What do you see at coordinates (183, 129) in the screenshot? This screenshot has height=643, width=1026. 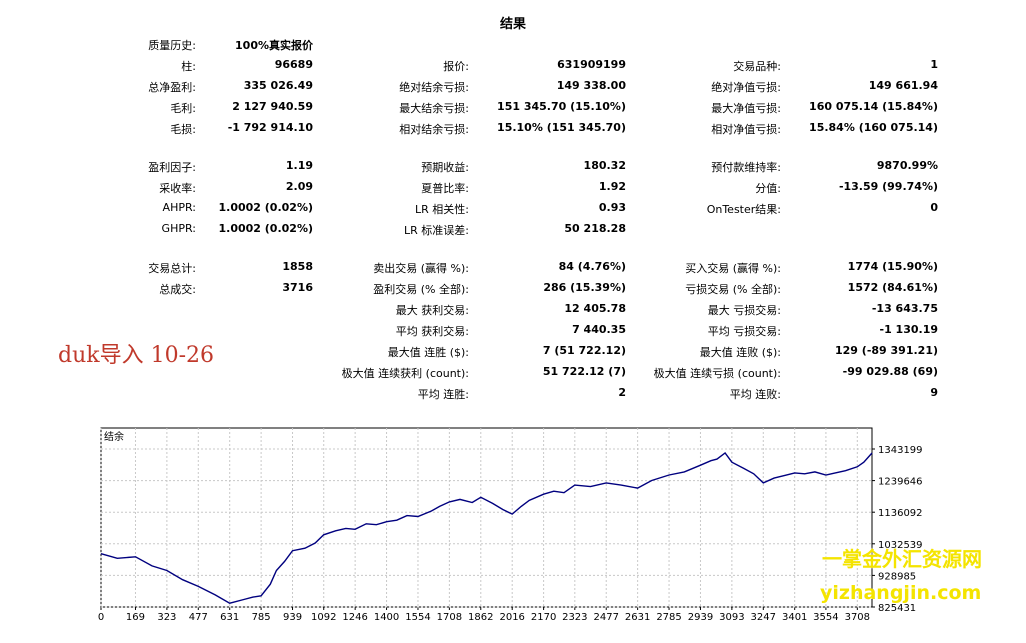 I see `stat-label: 毛损:` at bounding box center [183, 129].